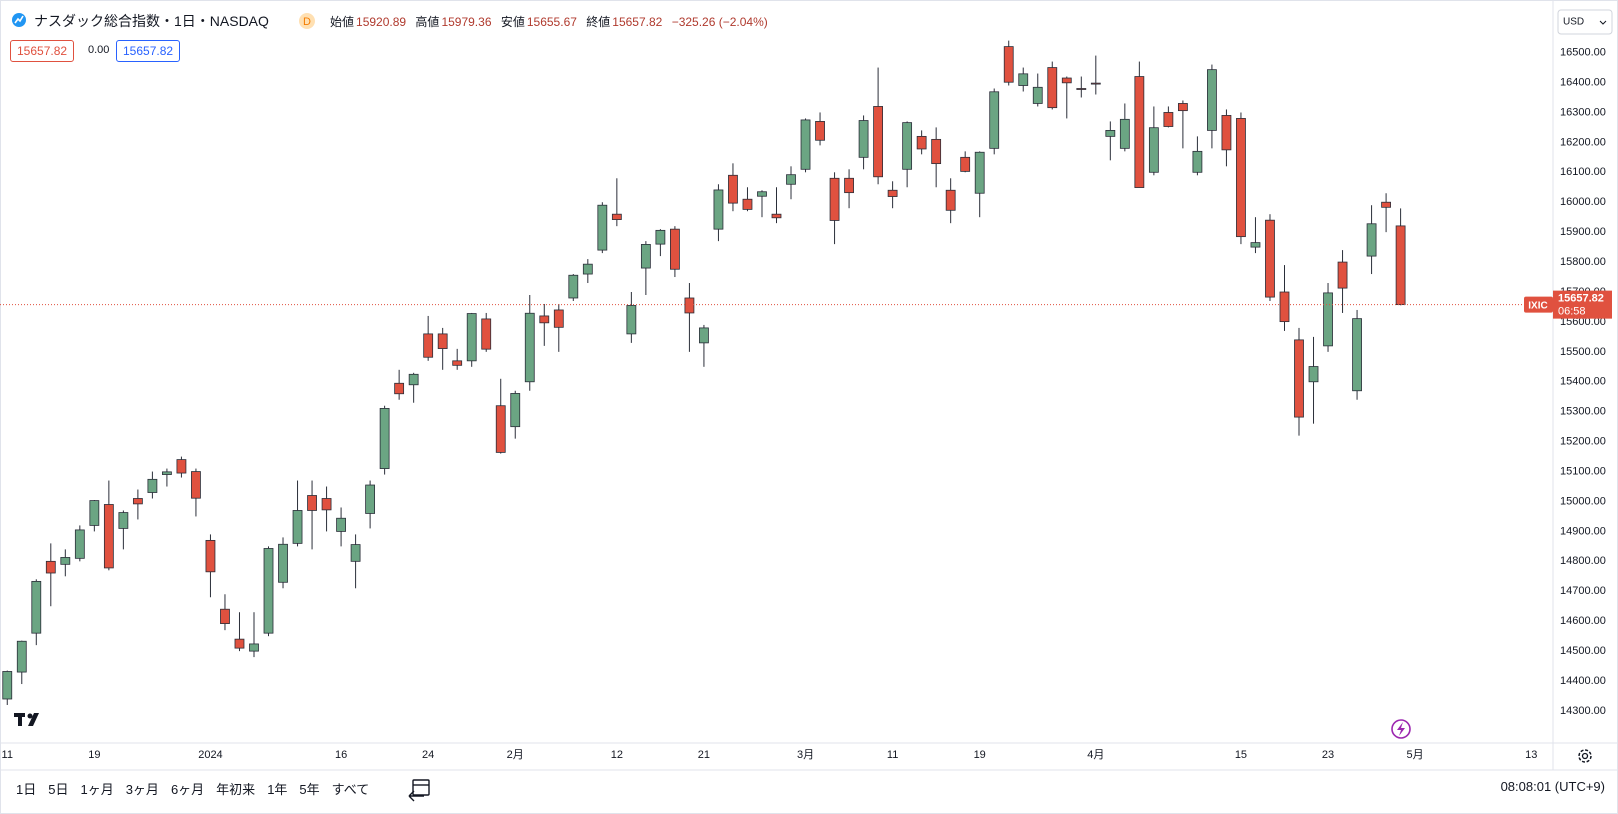  What do you see at coordinates (277, 789) in the screenshot?
I see `range-button: 1年` at bounding box center [277, 789].